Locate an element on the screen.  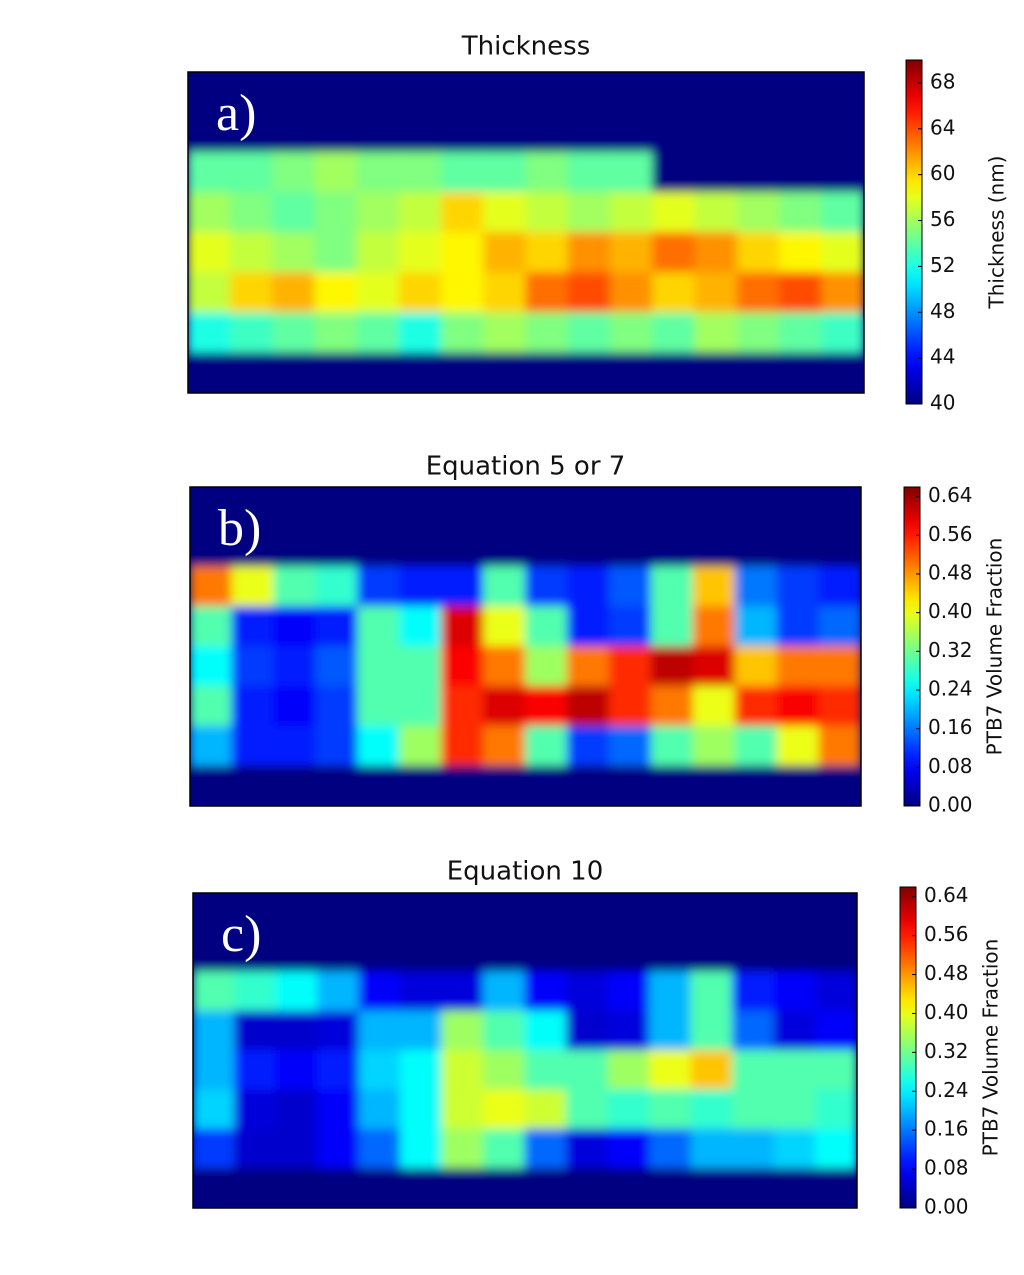
colorbar-tick-label: 0.56 is located at coordinates (950, 534).